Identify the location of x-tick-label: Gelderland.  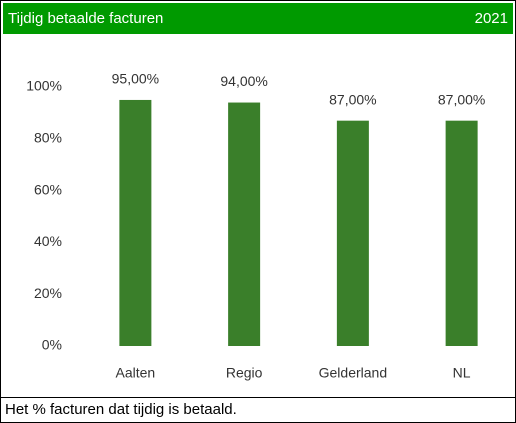
(353, 373).